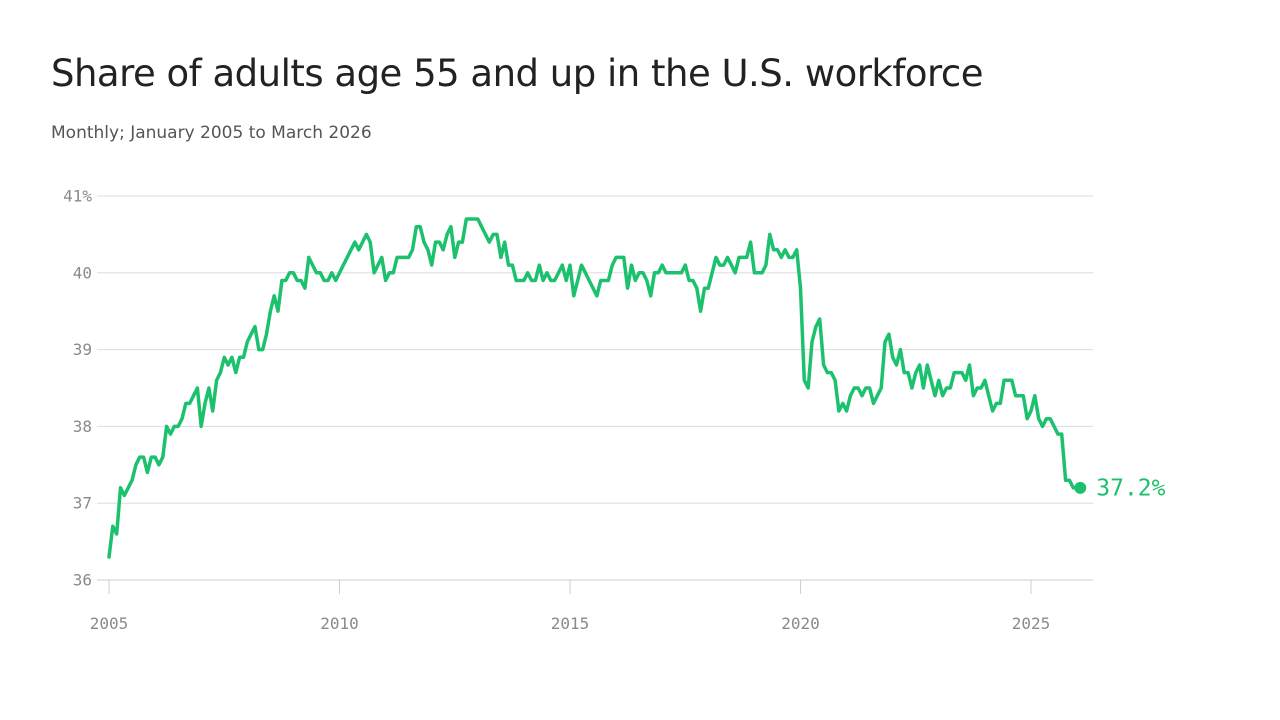 This screenshot has height=720, width=1280. Describe the element at coordinates (82, 272) in the screenshot. I see `y-tick-label: 40` at that location.